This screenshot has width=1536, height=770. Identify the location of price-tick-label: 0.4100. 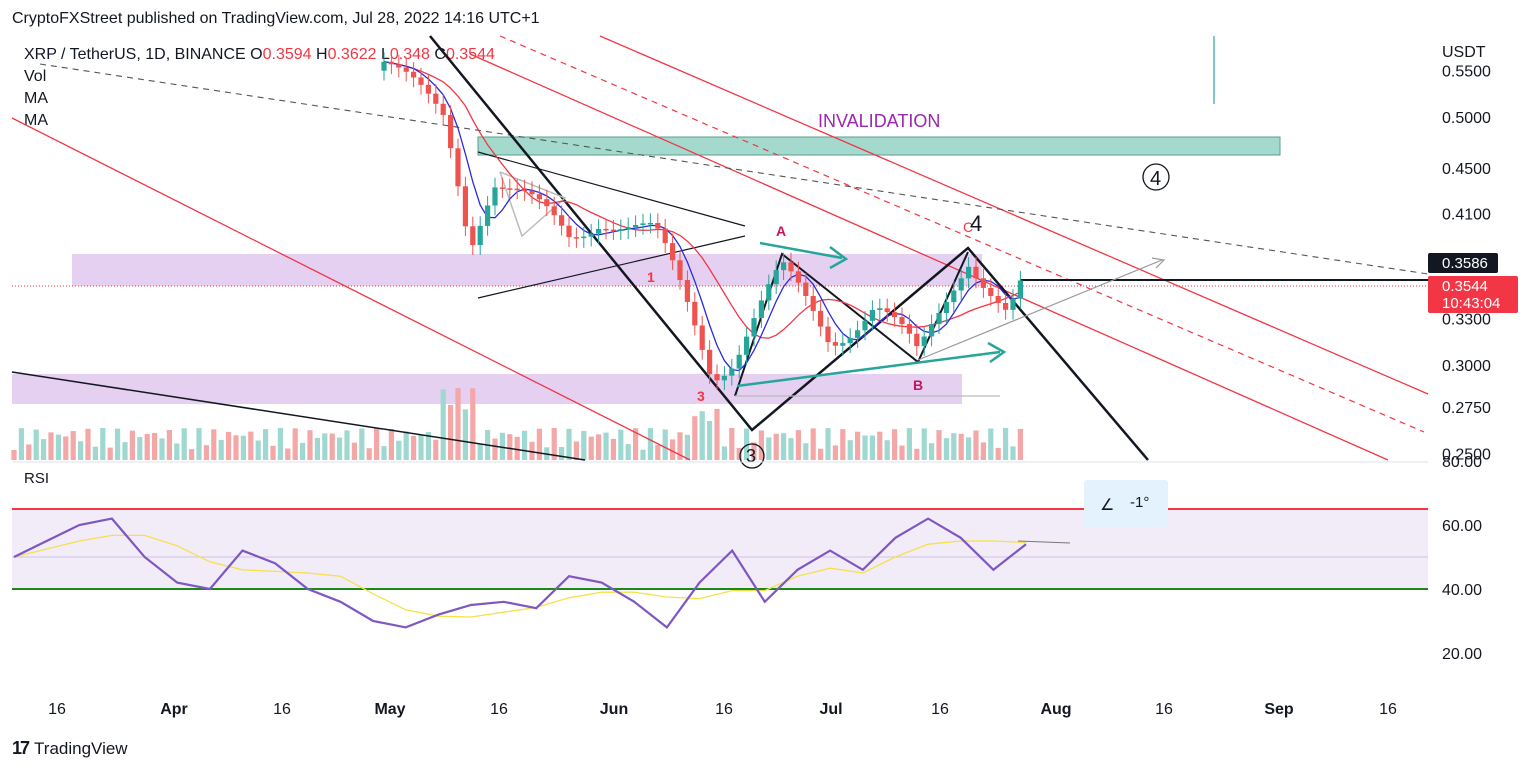
(1466, 214).